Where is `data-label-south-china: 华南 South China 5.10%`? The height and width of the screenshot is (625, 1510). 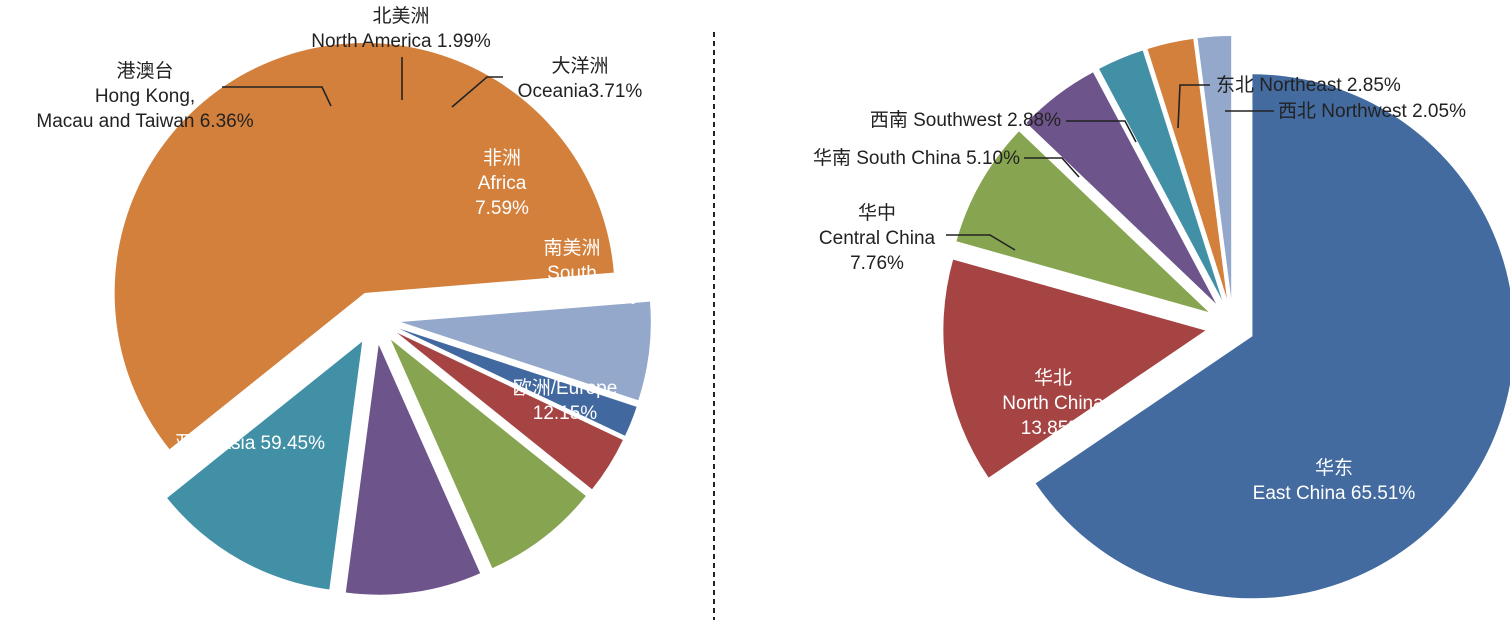
data-label-south-china: 华南 South China 5.10% is located at coordinates (916, 158).